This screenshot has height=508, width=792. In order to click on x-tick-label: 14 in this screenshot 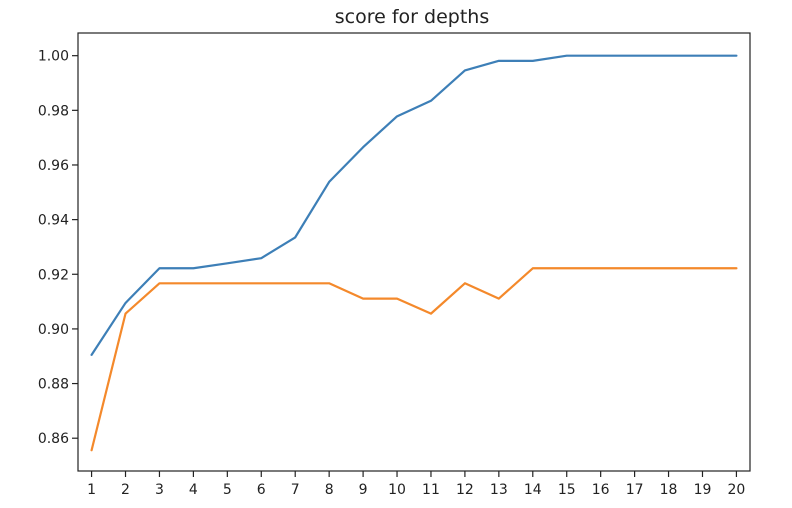, I will do `click(533, 490)`.